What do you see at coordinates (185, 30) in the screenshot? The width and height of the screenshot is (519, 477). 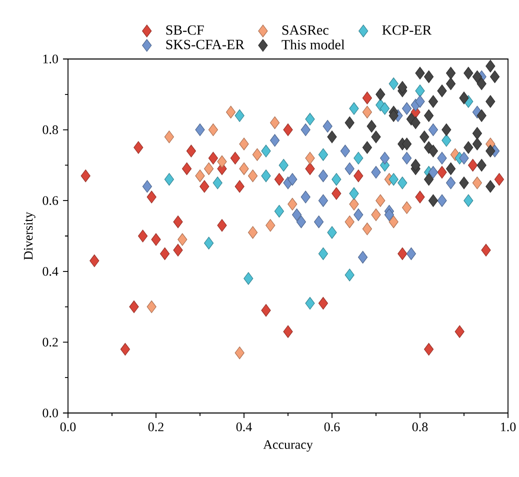 I see `legend-label: SB-CF` at bounding box center [185, 30].